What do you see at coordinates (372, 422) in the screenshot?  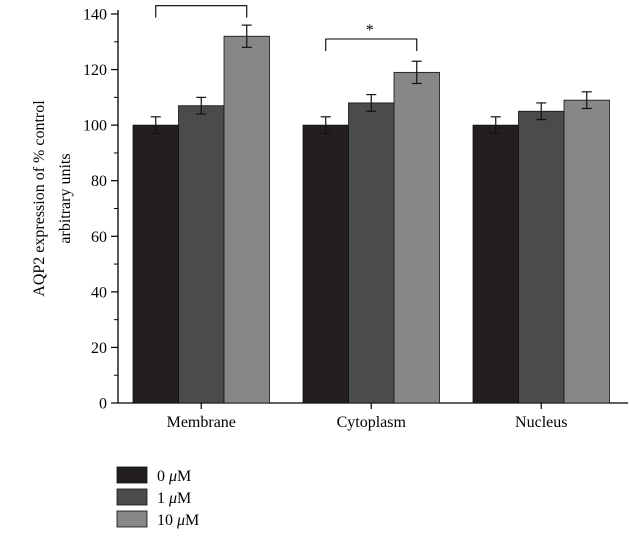 I see `x-category-label: Cytoplasm` at bounding box center [372, 422].